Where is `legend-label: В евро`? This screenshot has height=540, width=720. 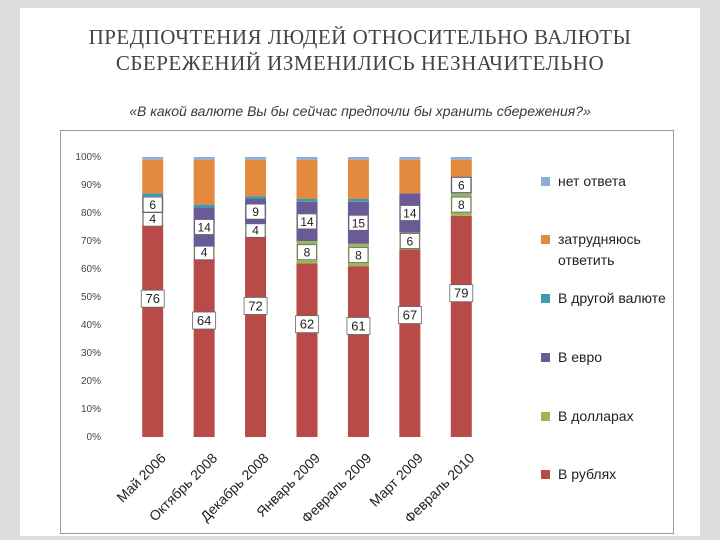 legend-label: В евро is located at coordinates (580, 357).